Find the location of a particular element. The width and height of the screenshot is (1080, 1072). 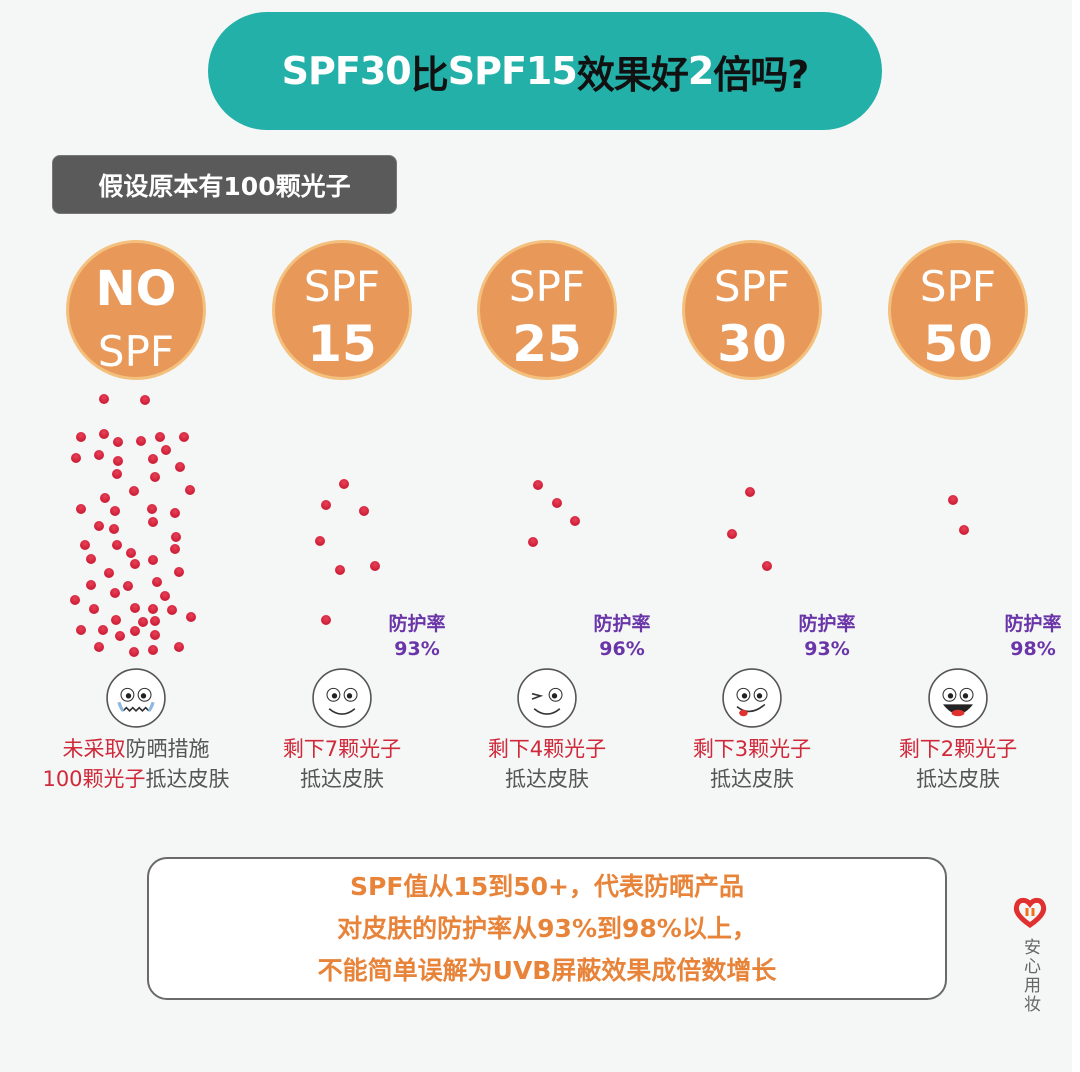

protection-rate: 防护率 93% is located at coordinates (417, 637).